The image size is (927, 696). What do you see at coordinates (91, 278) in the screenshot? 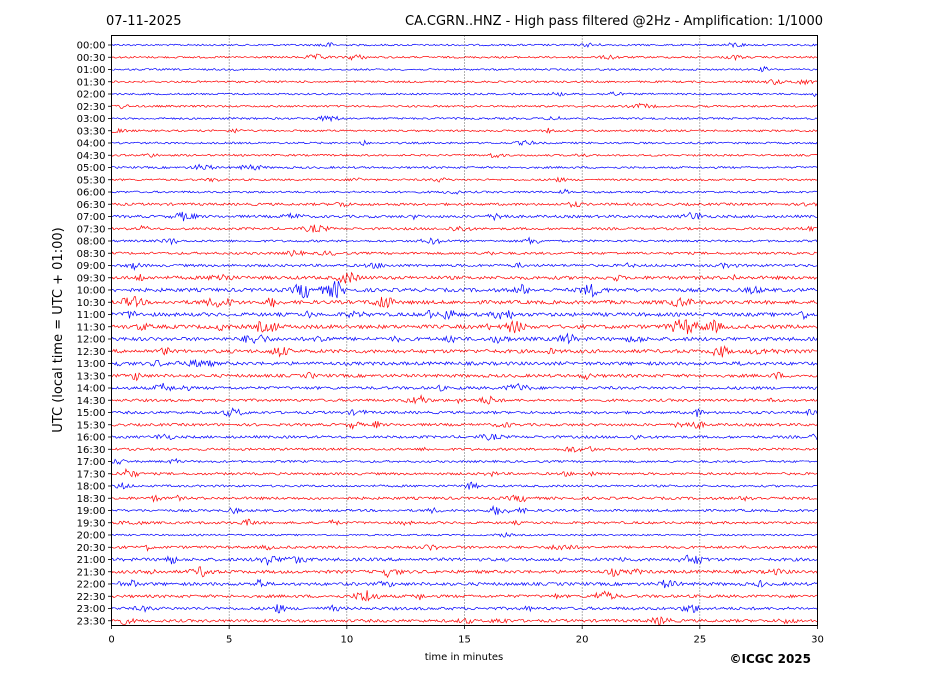
I see `y-tick-label: 09:30` at bounding box center [91, 278].